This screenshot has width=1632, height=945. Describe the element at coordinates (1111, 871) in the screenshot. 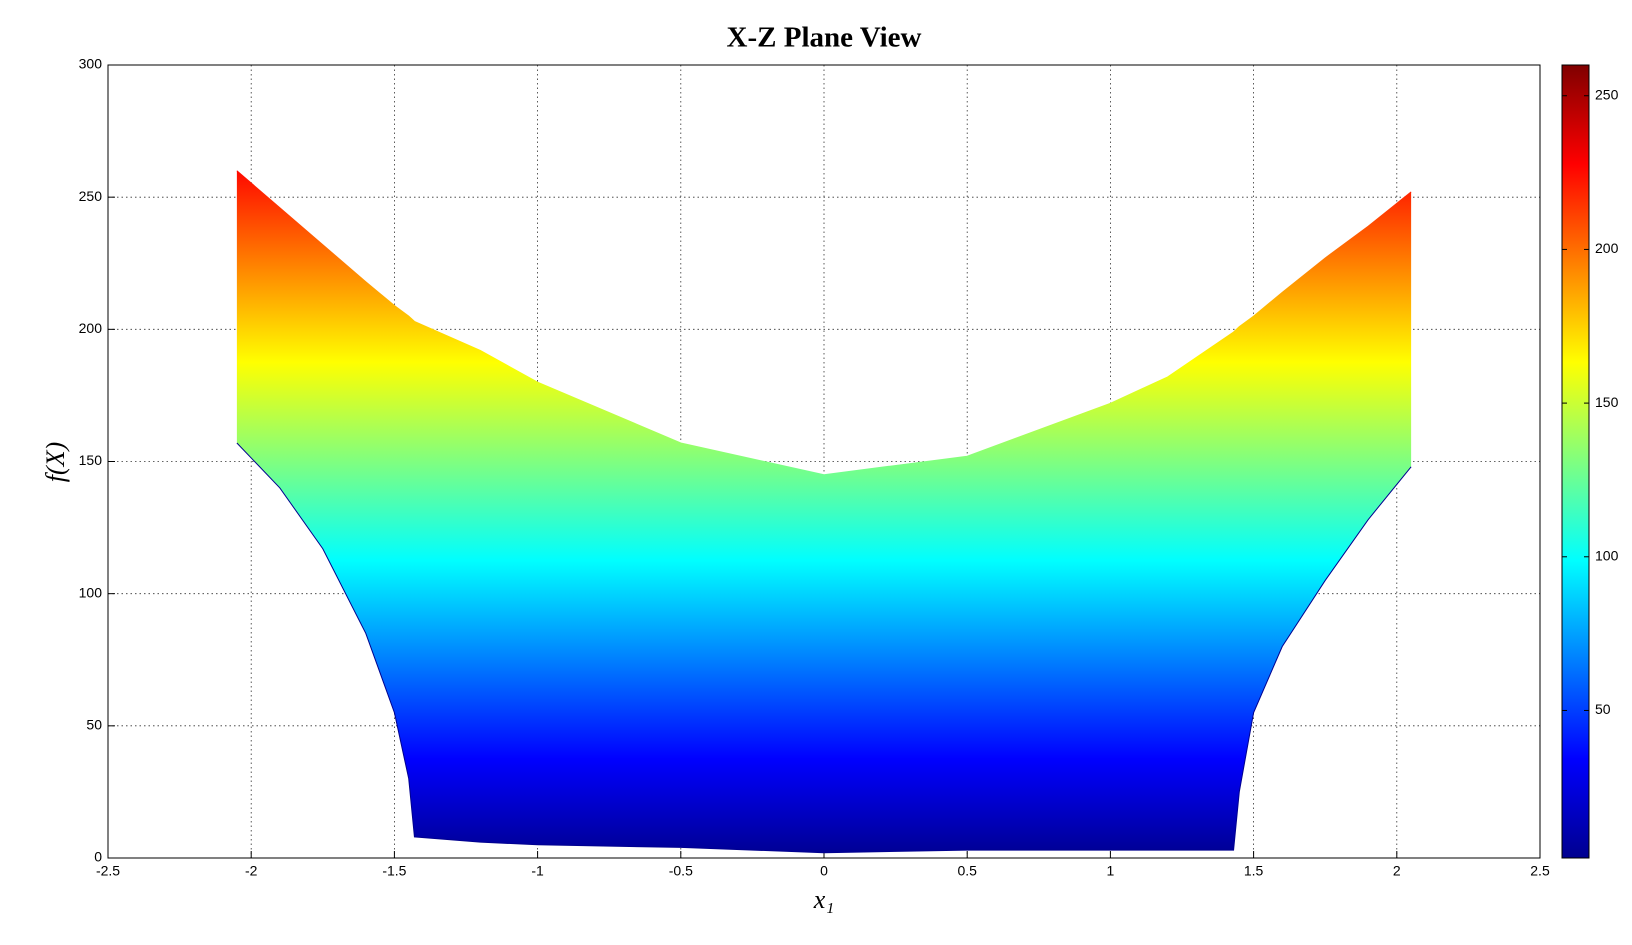

I see `x-tick-label: 1` at that location.